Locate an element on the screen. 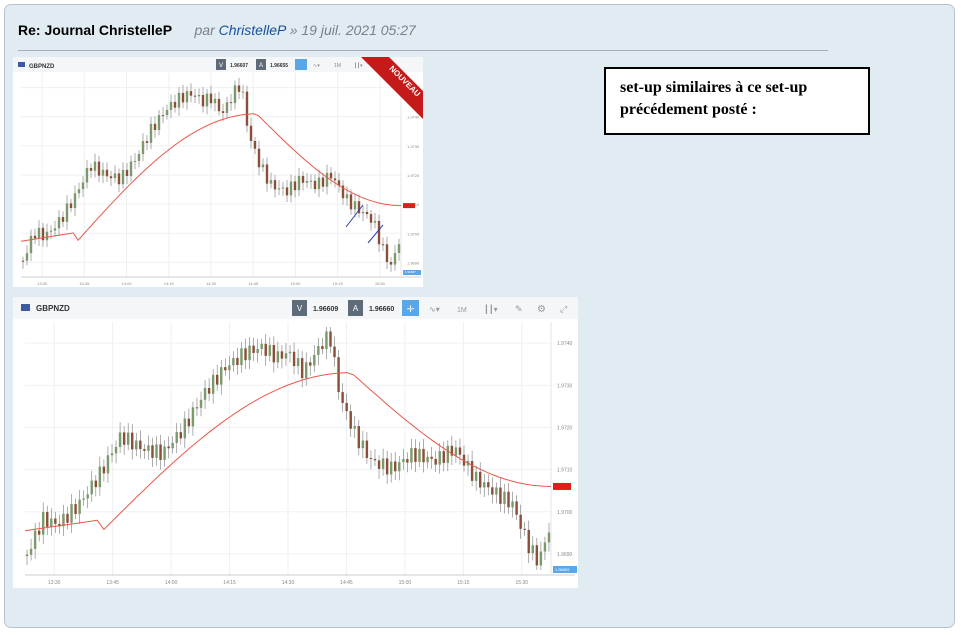 Image resolution: width=961 pixels, height=635 pixels. time-tick-label: 14:45 is located at coordinates (253, 283).